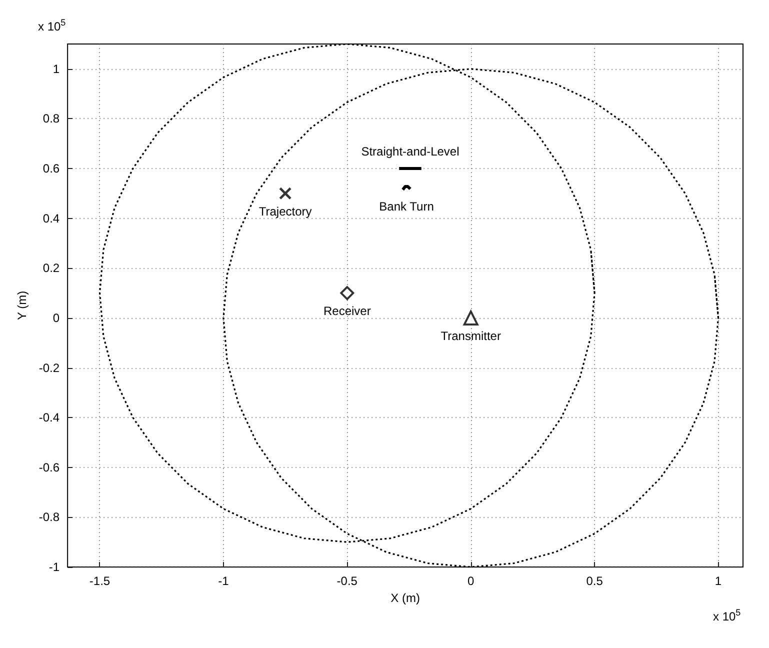  What do you see at coordinates (49, 467) in the screenshot?
I see `y-tick-label: -0.6` at bounding box center [49, 467].